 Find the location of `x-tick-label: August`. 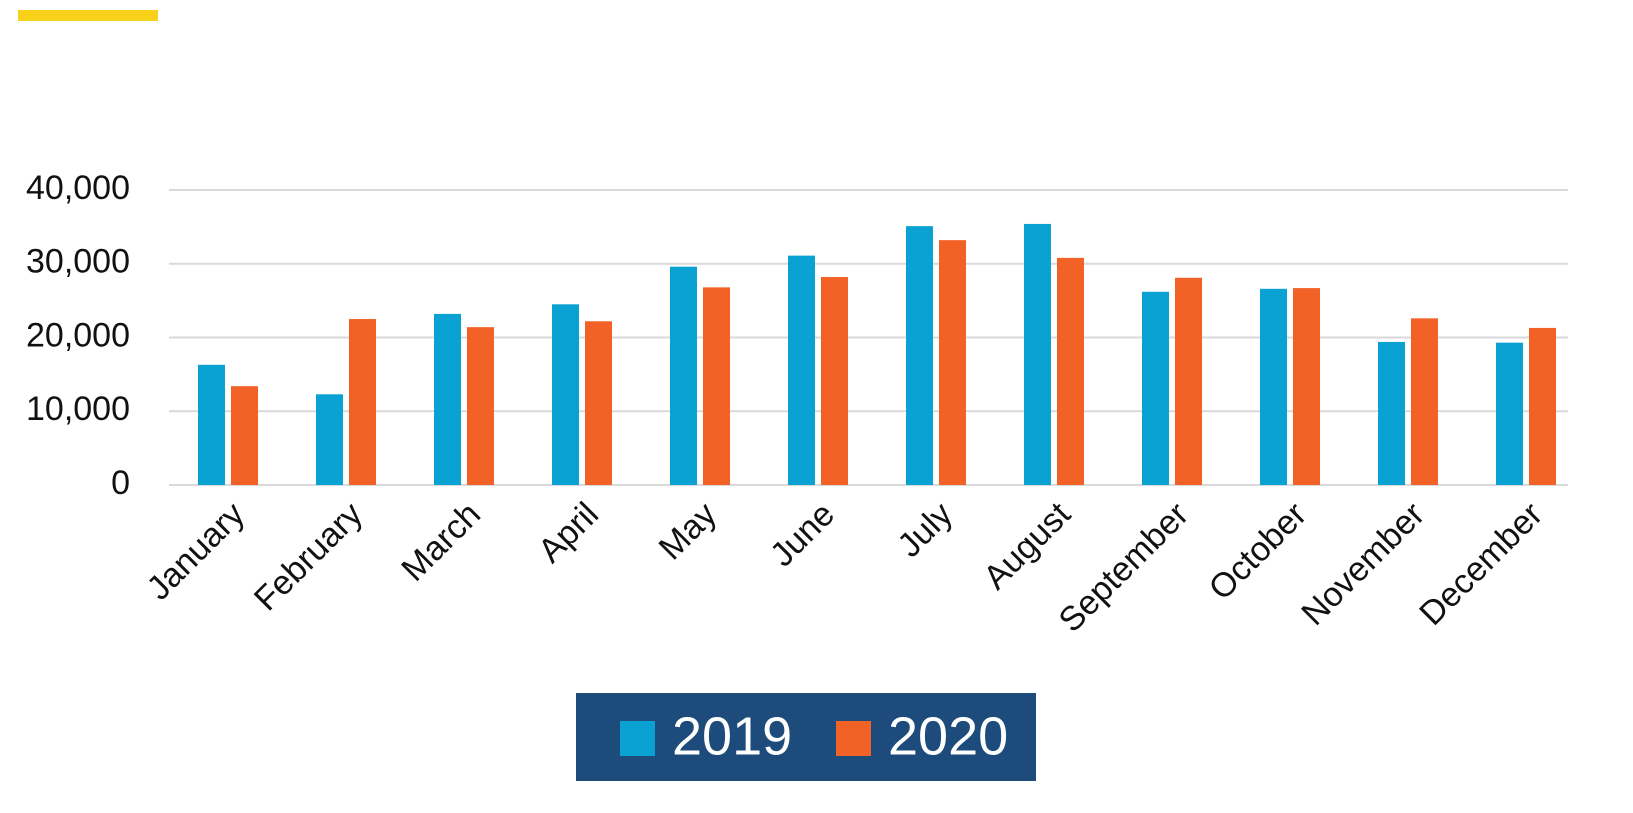

x-tick-label: August is located at coordinates (1027, 546).